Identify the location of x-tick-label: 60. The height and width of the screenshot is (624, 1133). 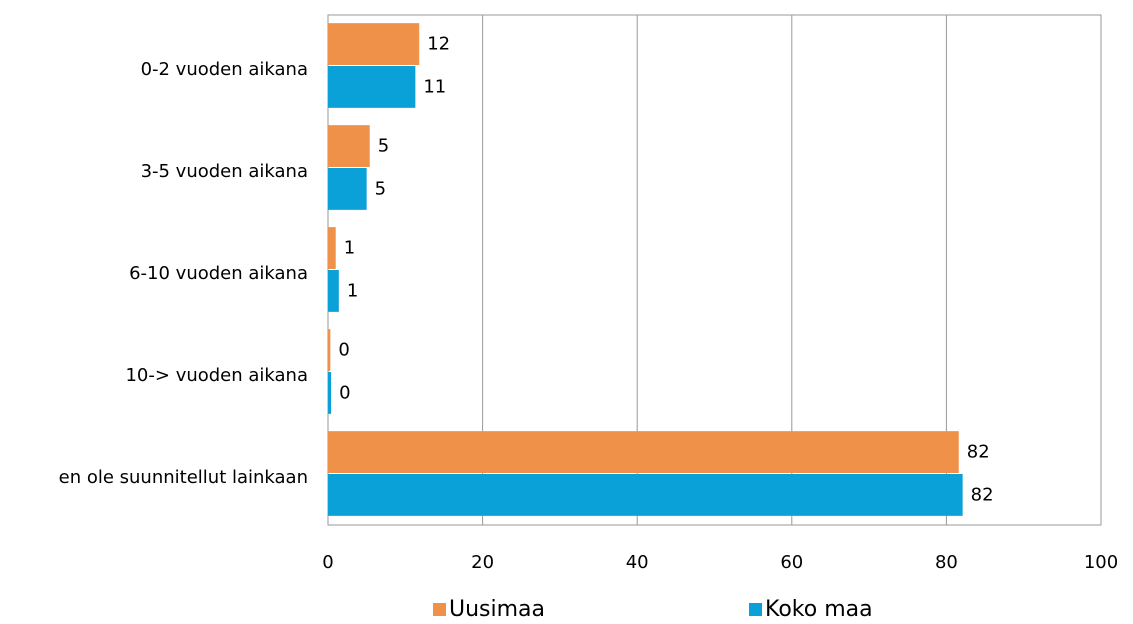
(791, 562).